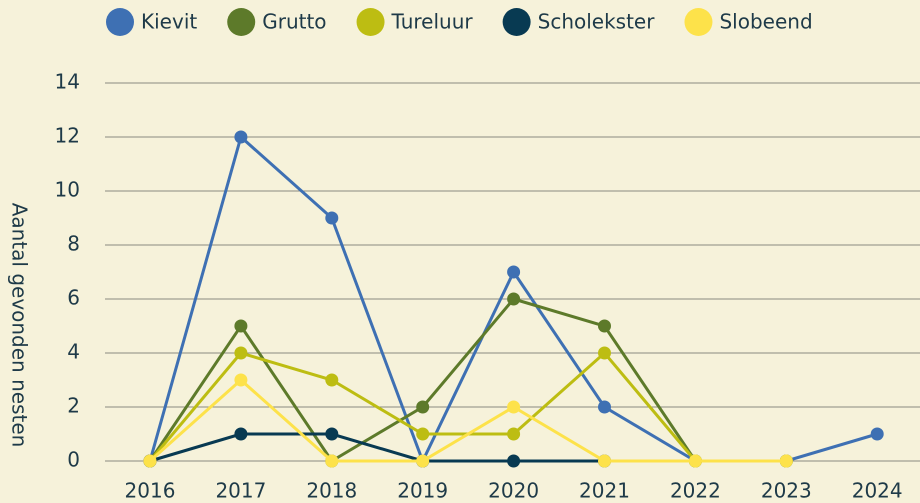 The height and width of the screenshot is (503, 920). I want to click on x-tick-label: 2022, so click(695, 491).